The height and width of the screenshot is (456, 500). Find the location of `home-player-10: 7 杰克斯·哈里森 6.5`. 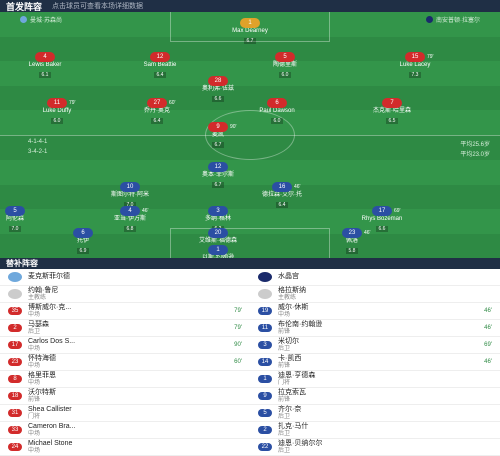

home-player-10: 7 杰克斯·哈里森 6.5 is located at coordinates (392, 111).